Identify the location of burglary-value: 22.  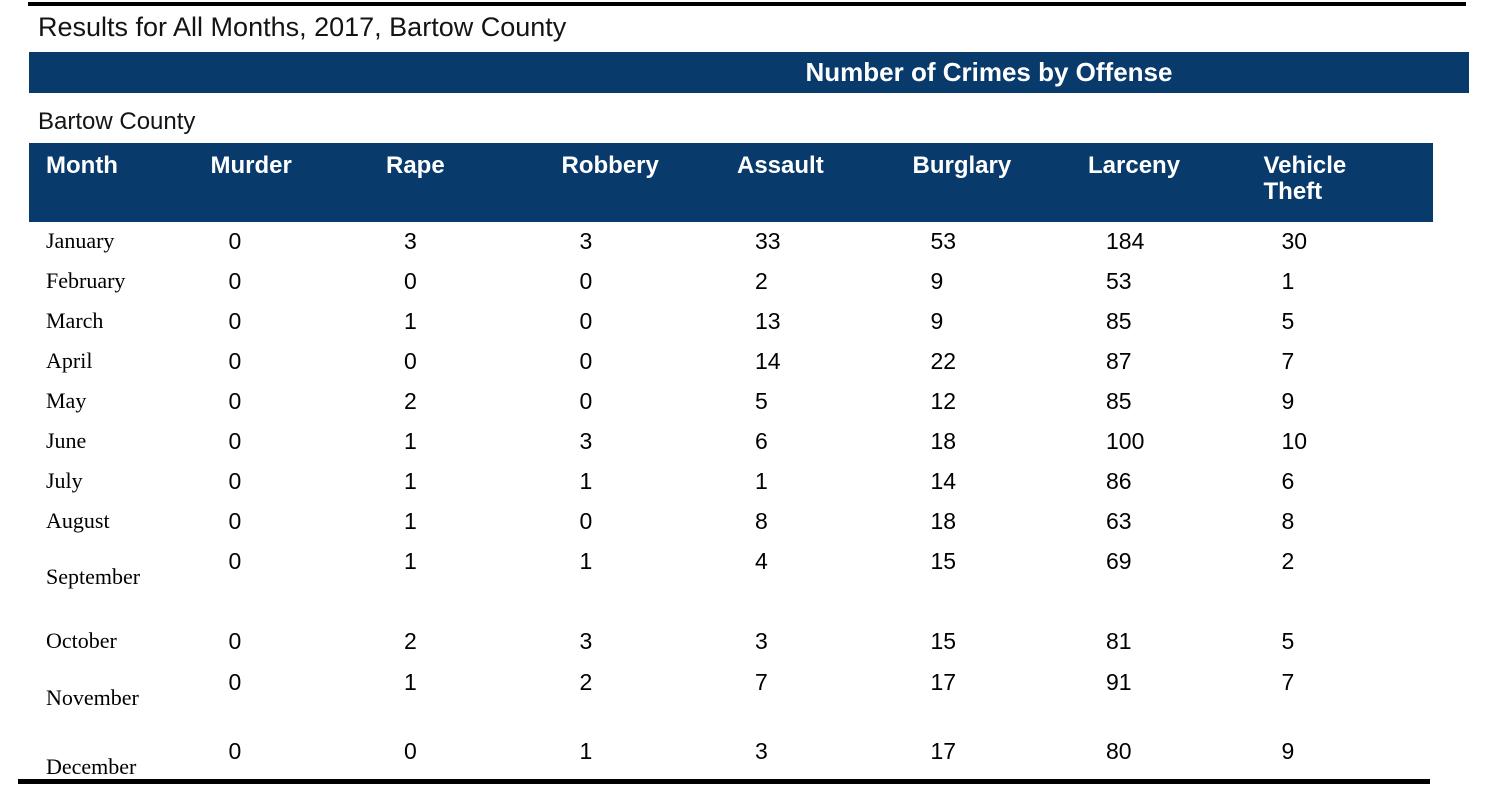
(943, 361).